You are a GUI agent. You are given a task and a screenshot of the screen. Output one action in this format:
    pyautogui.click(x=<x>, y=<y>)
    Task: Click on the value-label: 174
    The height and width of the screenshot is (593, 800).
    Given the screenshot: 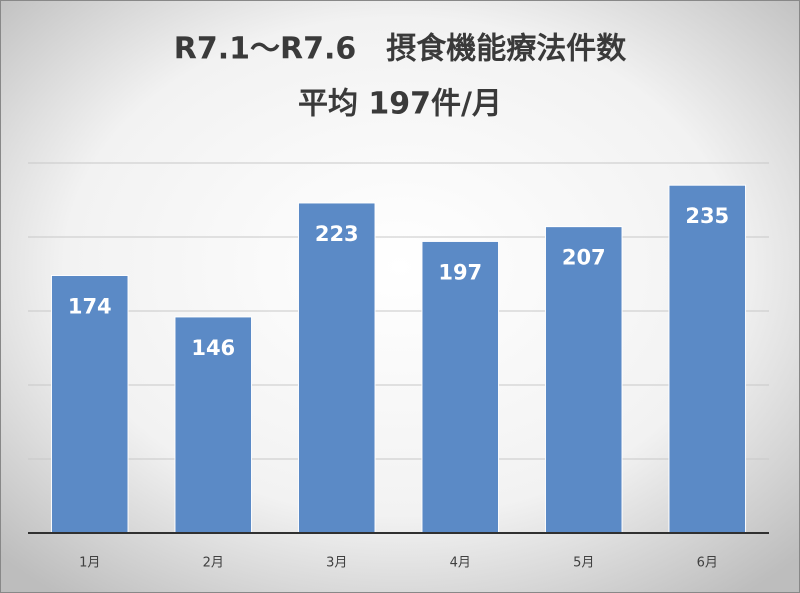 What is the action you would take?
    pyautogui.click(x=90, y=306)
    